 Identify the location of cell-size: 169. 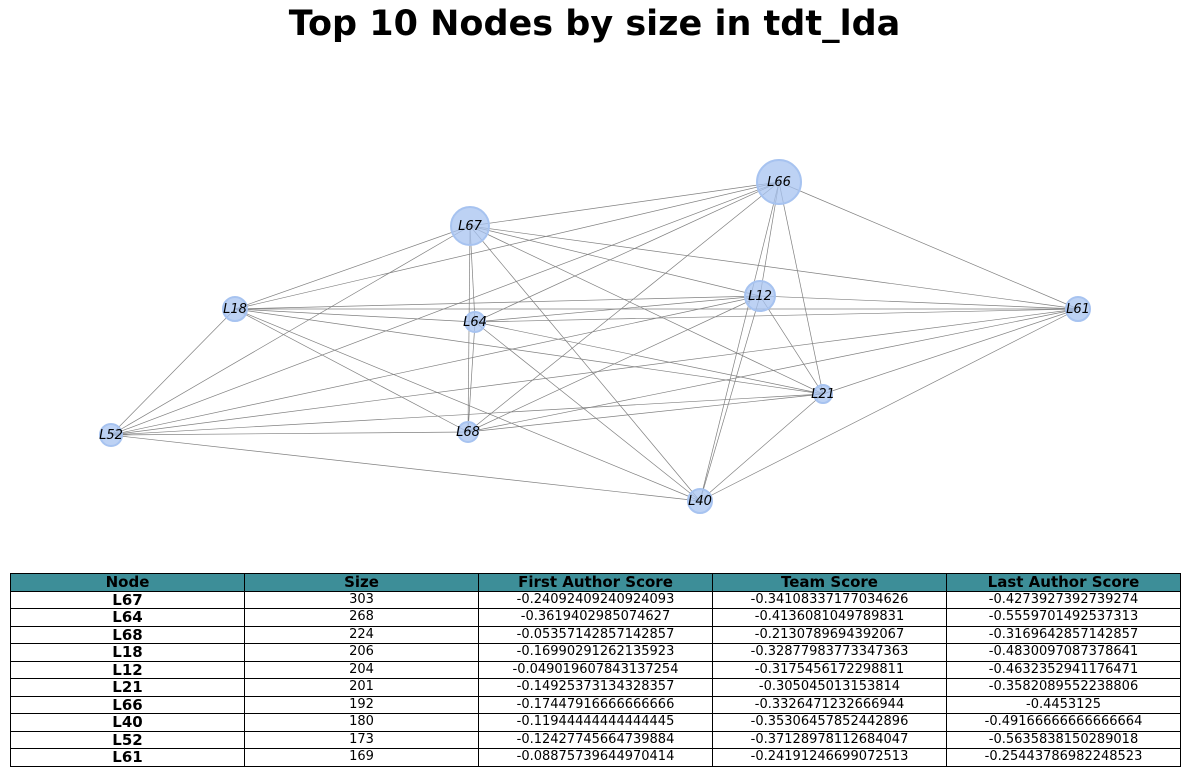
(361, 757).